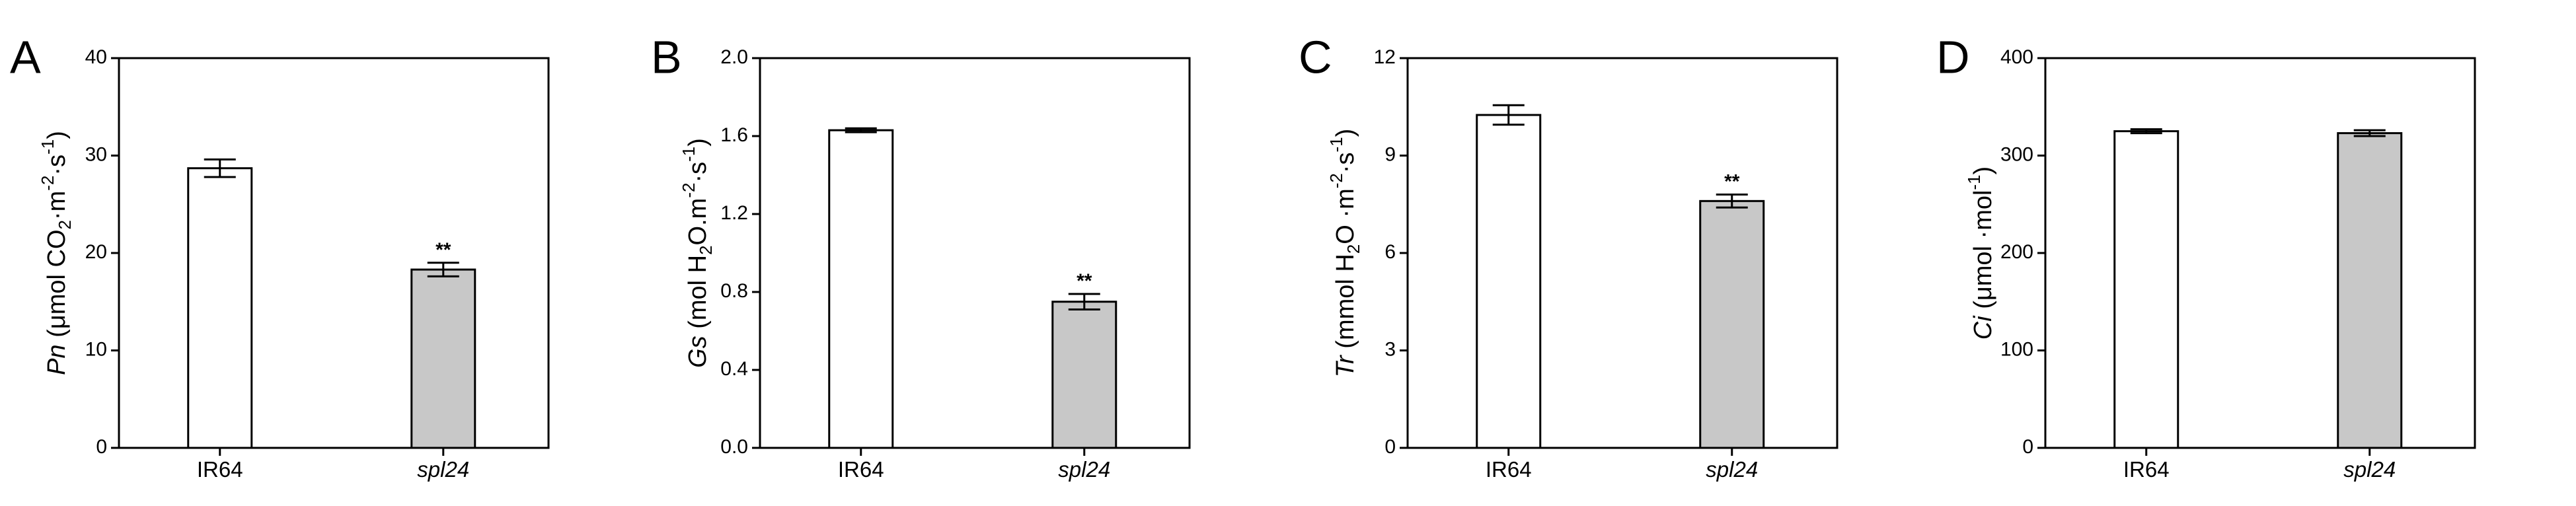 The image size is (2576, 506). What do you see at coordinates (96, 349) in the screenshot?
I see `y-tick-label: 10` at bounding box center [96, 349].